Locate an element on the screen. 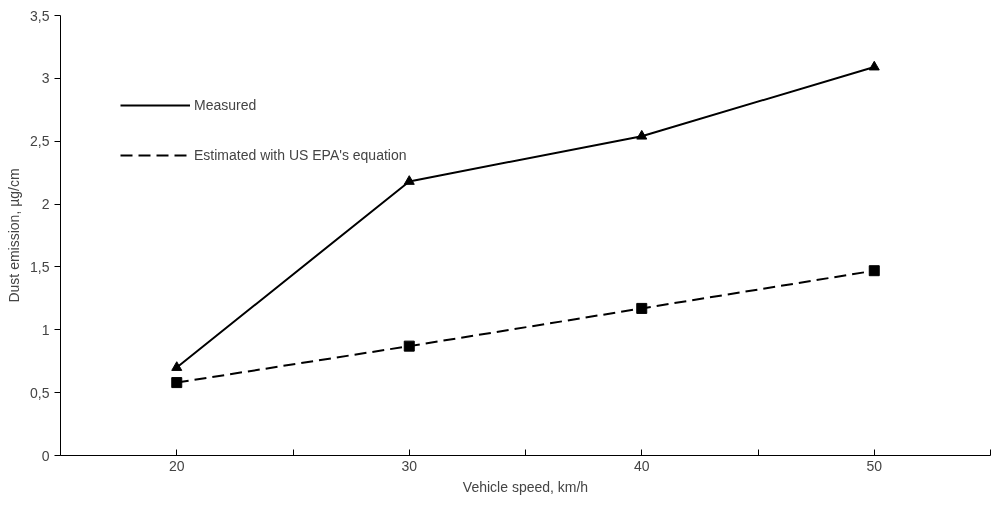 Image resolution: width=1008 pixels, height=509 pixels. x-tick-label: 40 is located at coordinates (641, 465).